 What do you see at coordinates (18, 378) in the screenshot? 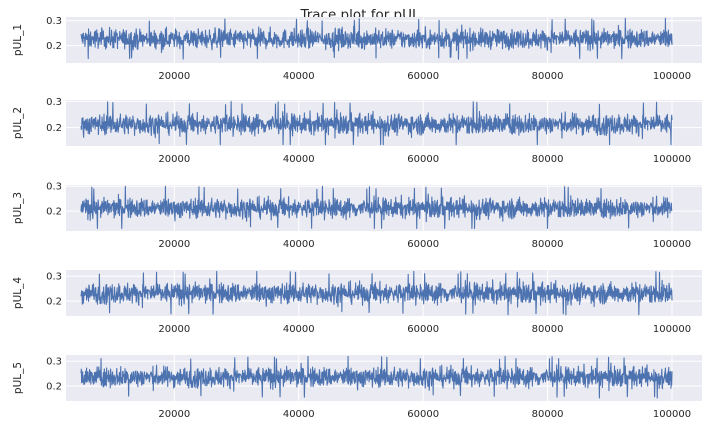
I see `y-axis-label: pUL_5` at bounding box center [18, 378].